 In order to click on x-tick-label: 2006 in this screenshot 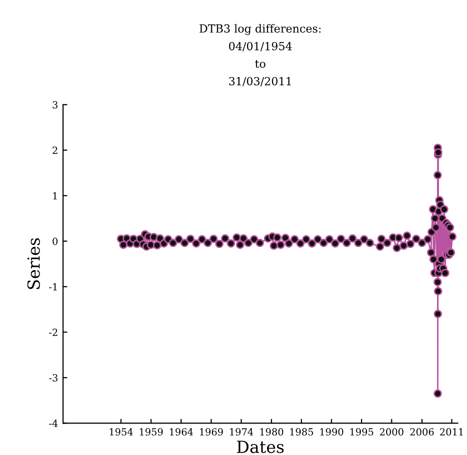, I will do `click(422, 432)`.